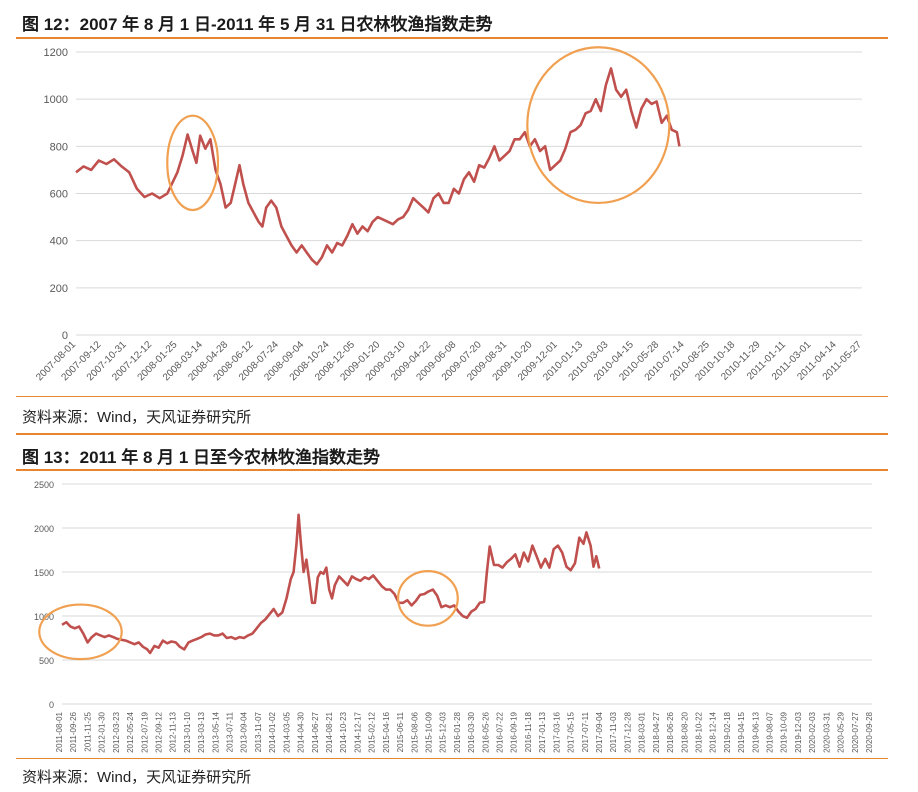  What do you see at coordinates (452, 470) in the screenshot?
I see `figure-13-top-rule` at bounding box center [452, 470].